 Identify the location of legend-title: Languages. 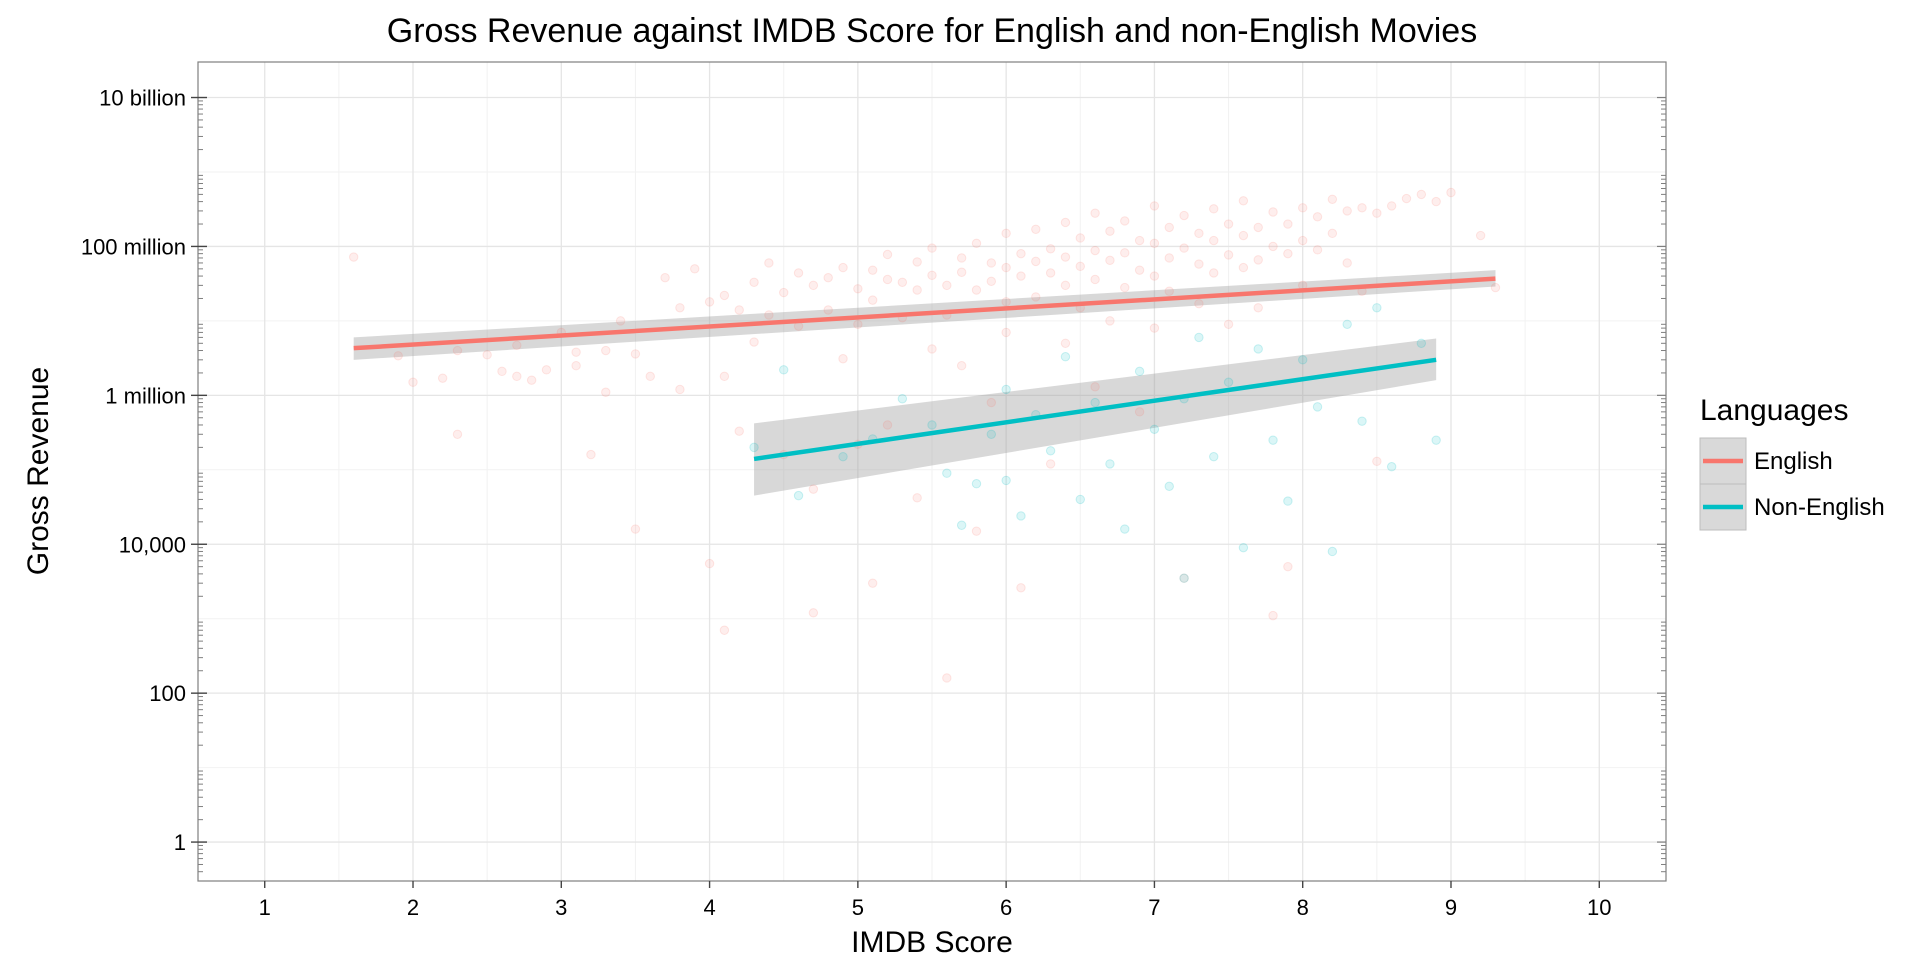
(1774, 410).